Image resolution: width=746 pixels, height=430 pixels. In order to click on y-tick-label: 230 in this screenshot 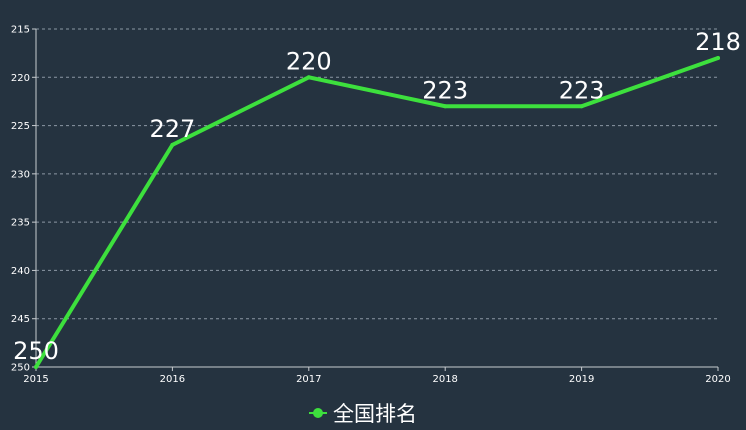, I will do `click(20, 174)`.